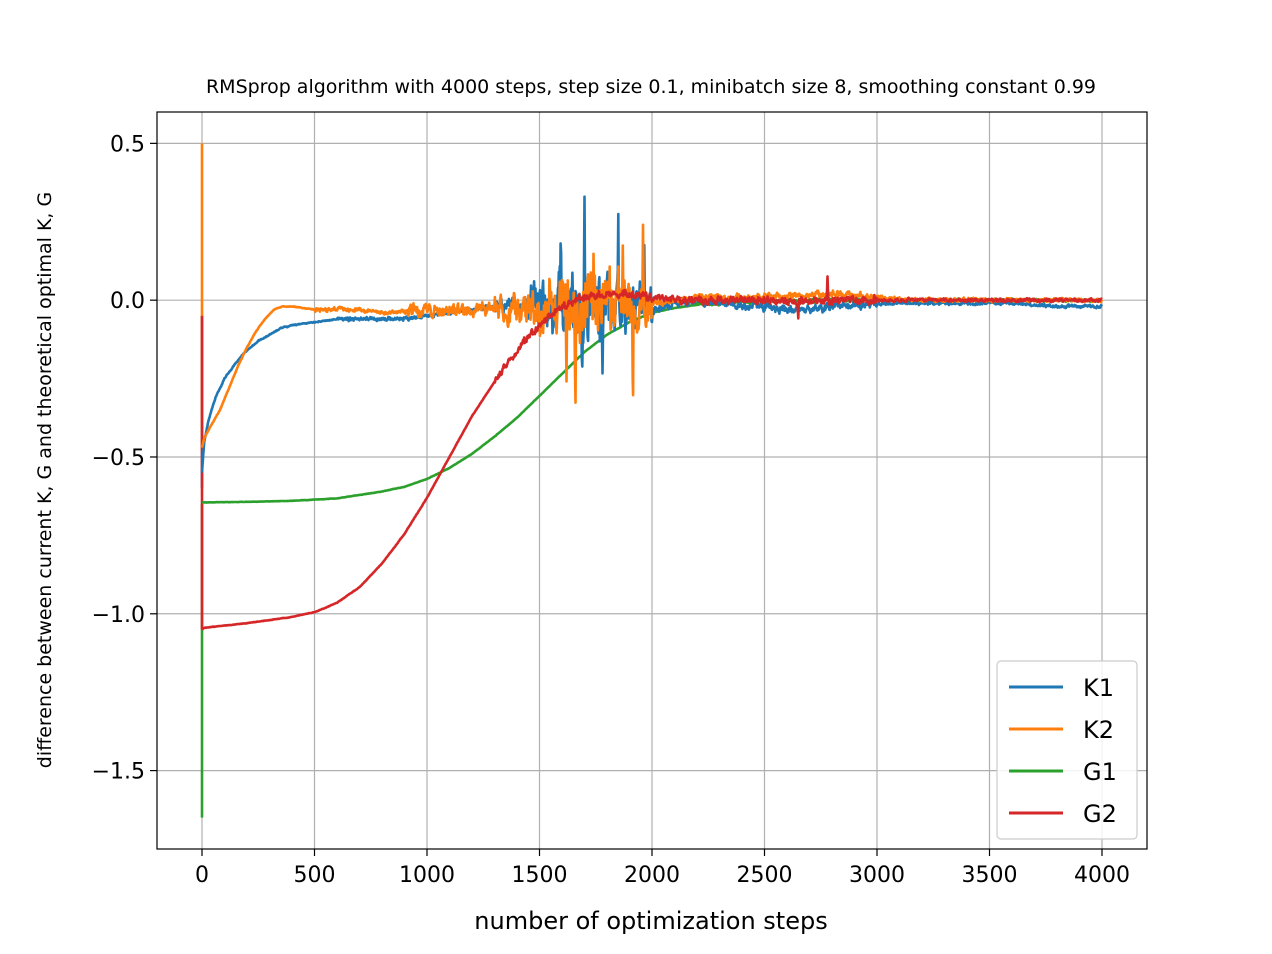 The height and width of the screenshot is (954, 1272). I want to click on x-axis-label: number of optimization steps, so click(650, 921).